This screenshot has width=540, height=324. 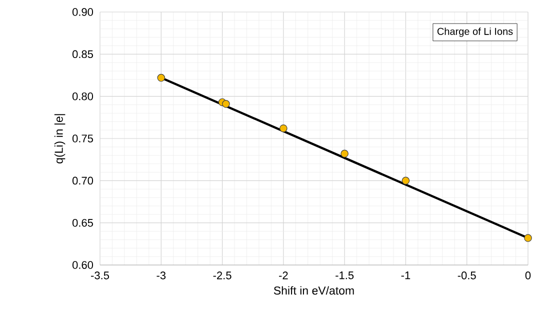 I want to click on x-tick-label: -1, so click(x=405, y=276).